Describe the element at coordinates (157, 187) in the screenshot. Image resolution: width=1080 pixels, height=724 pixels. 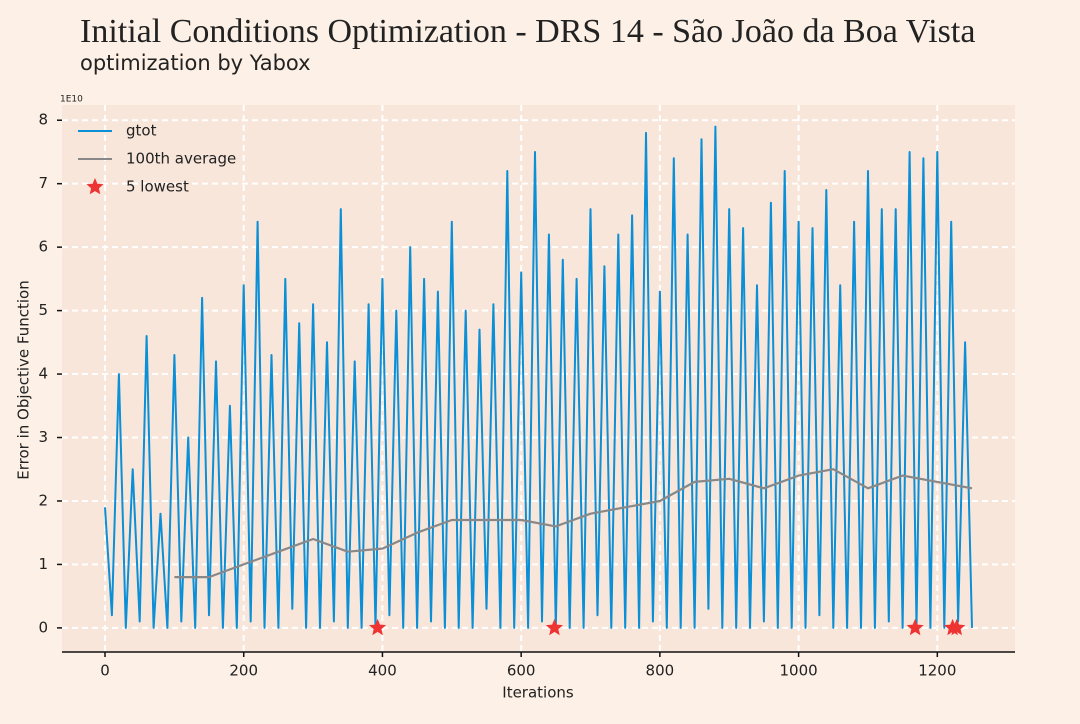
I see `legend-label: 5 lowest` at that location.